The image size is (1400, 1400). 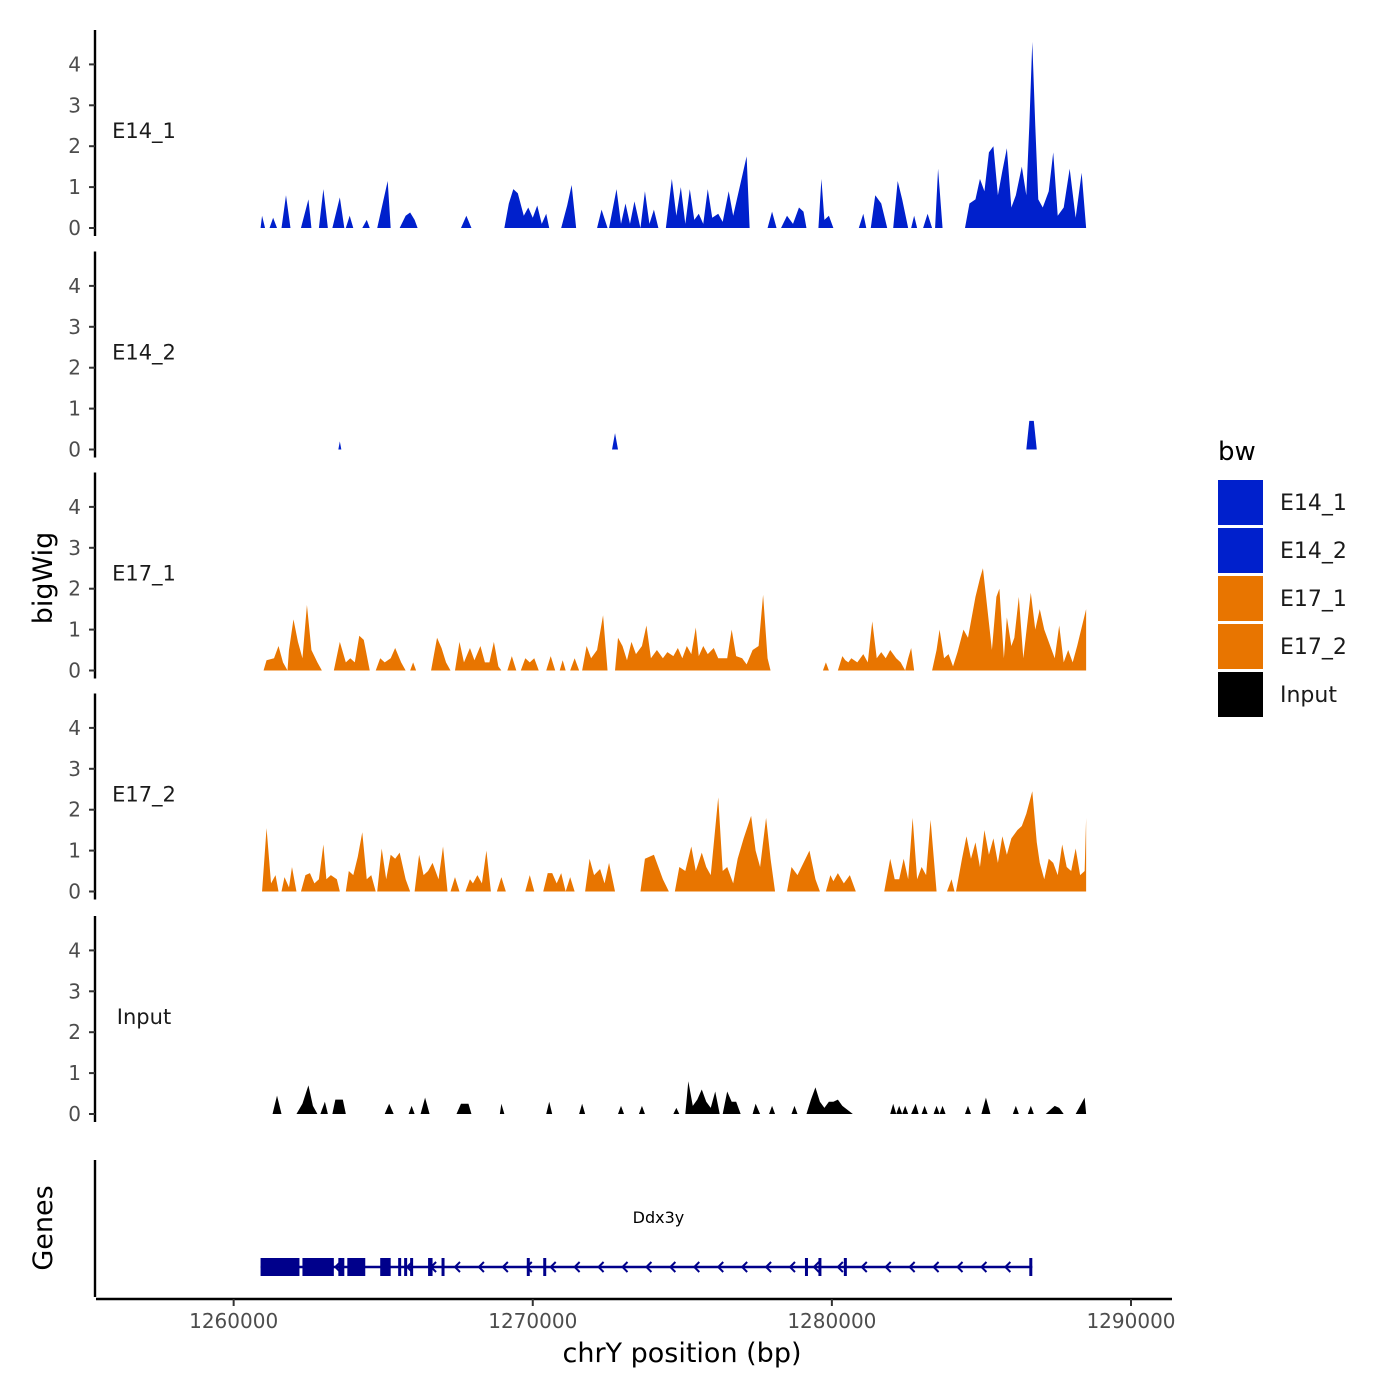 What do you see at coordinates (1237, 452) in the screenshot?
I see `legend-title: bw` at bounding box center [1237, 452].